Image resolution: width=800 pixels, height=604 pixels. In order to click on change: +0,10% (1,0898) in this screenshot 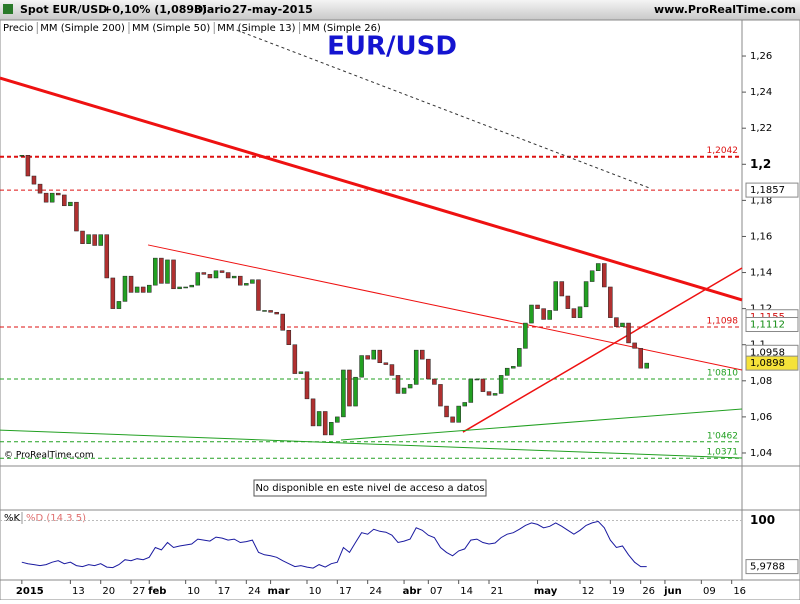, I will do `click(155, 9)`.